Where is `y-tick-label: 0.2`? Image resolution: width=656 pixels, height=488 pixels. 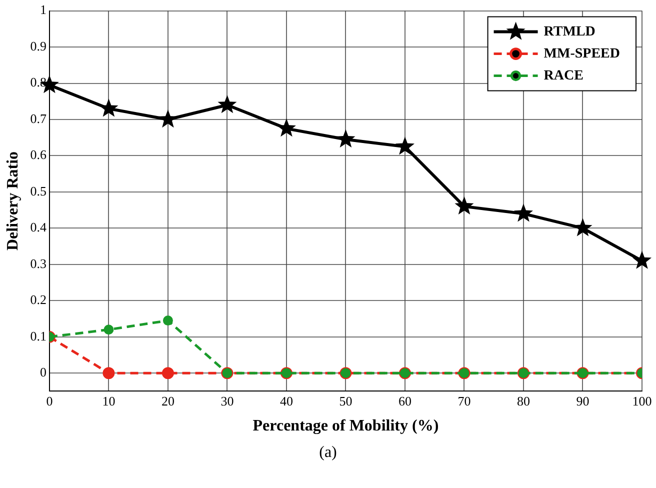 y-tick-label: 0.2 is located at coordinates (38, 300).